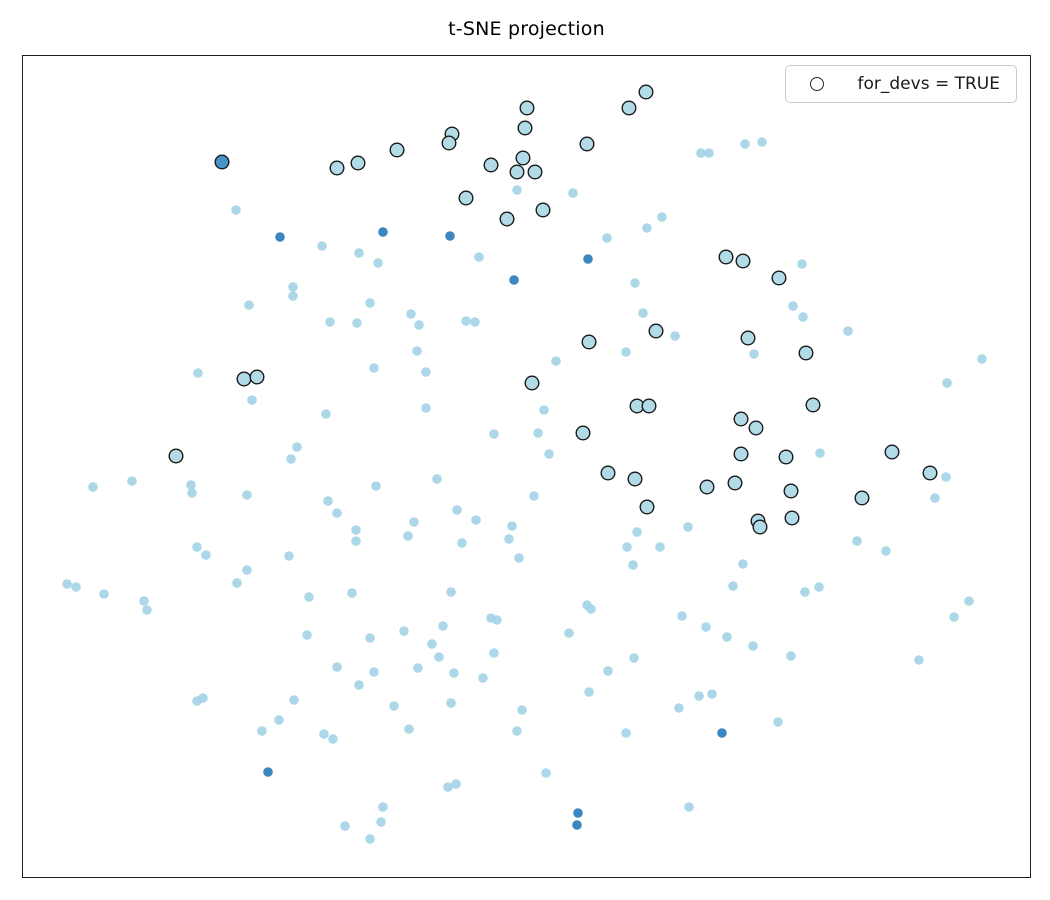 This screenshot has height=900, width=1050. What do you see at coordinates (816, 84) in the screenshot?
I see `open-circle-legend-marker-icon` at bounding box center [816, 84].